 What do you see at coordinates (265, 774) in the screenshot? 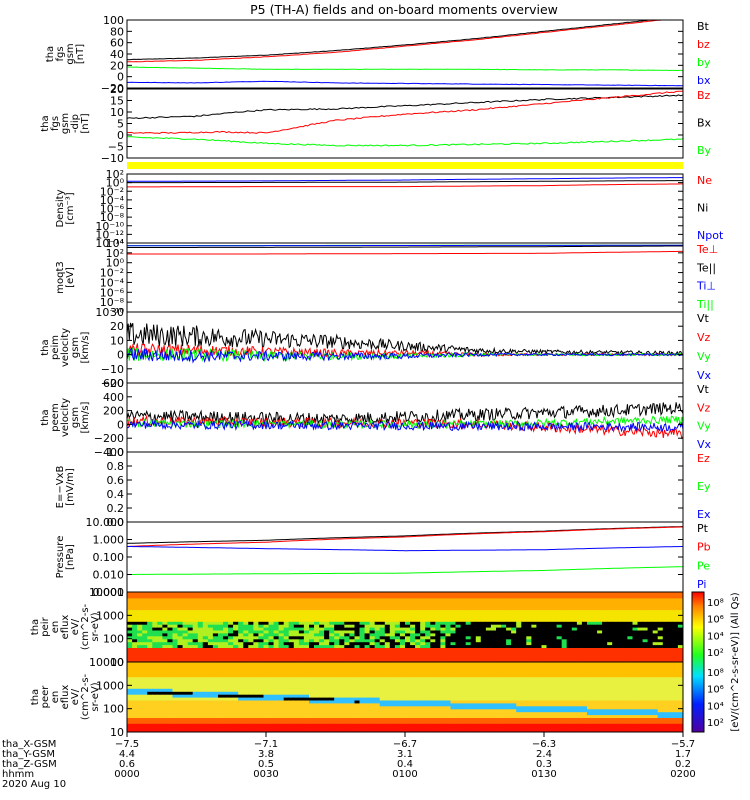
I see `x-tick-label: 0030` at bounding box center [265, 774].